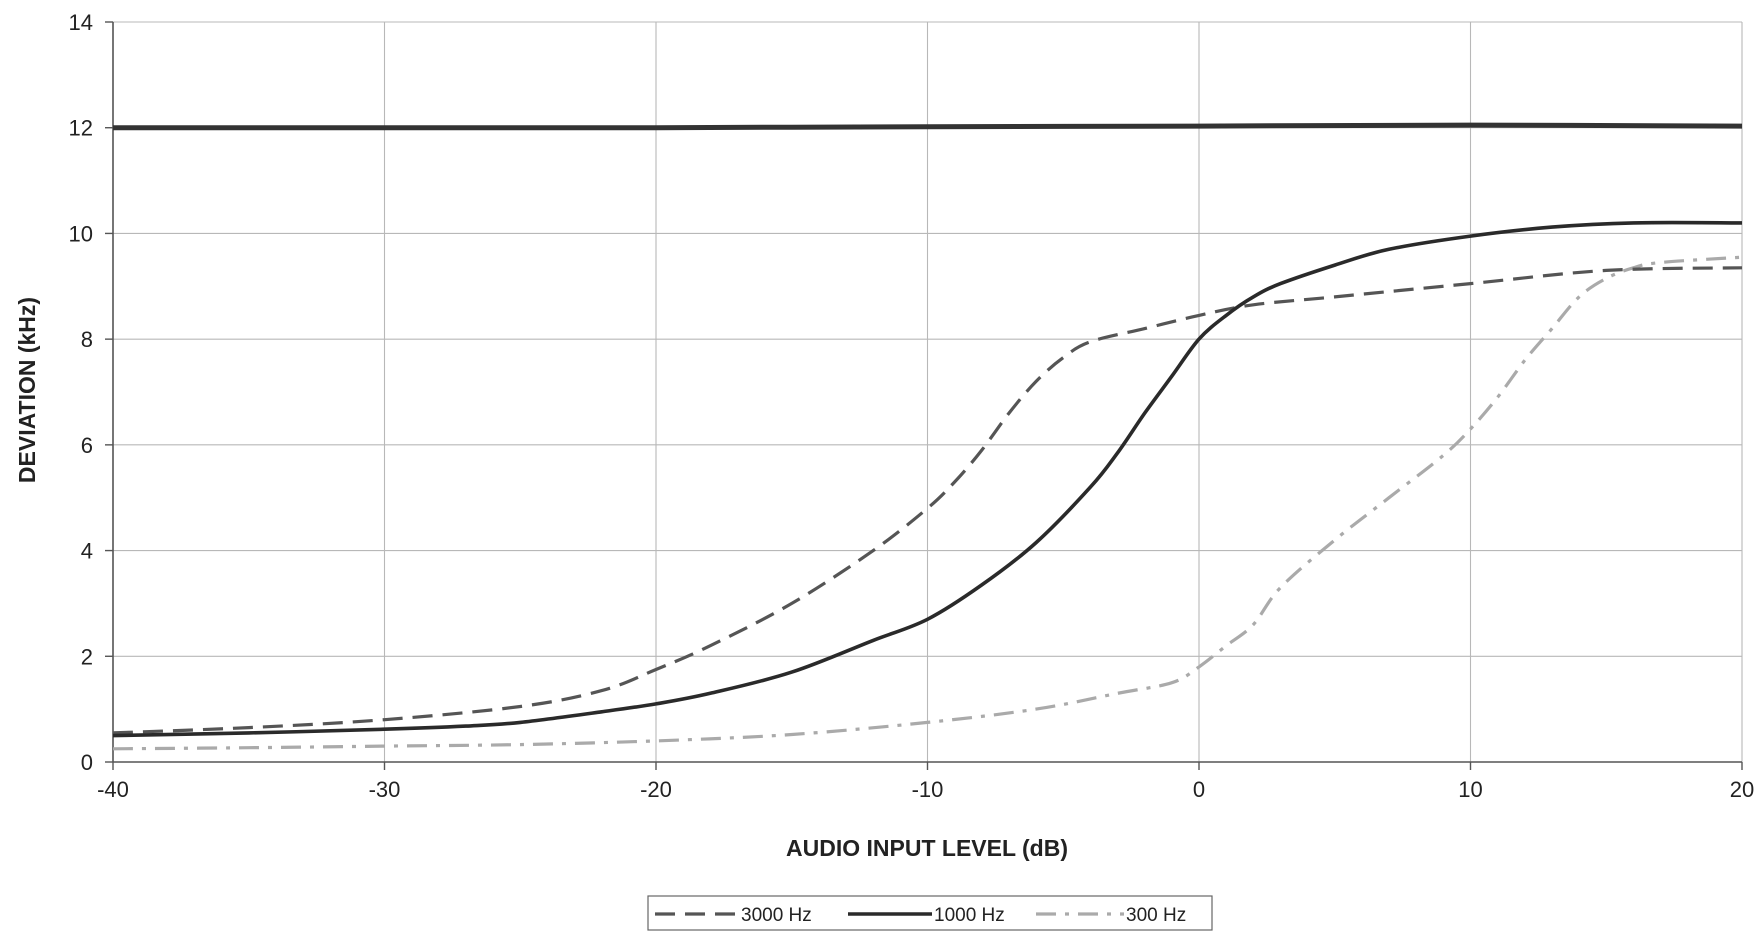 This screenshot has height=932, width=1762. Describe the element at coordinates (87, 339) in the screenshot. I see `y-tick-label-4: 8` at that location.